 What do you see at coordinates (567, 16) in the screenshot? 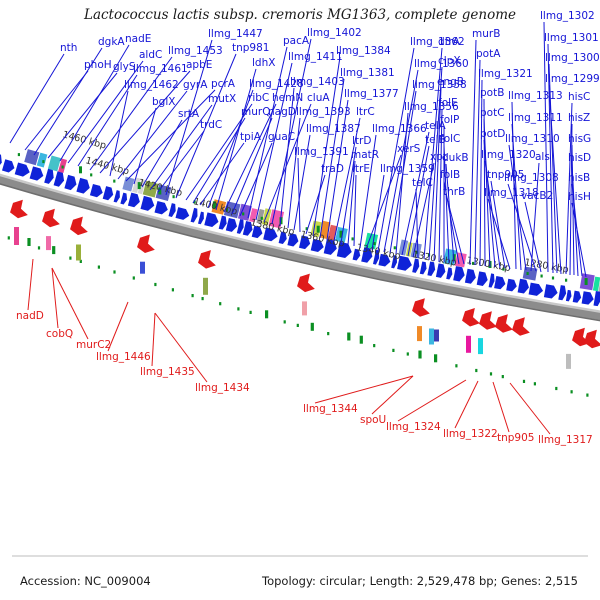
I see `gene-label: llmg_1302` at bounding box center [567, 16].